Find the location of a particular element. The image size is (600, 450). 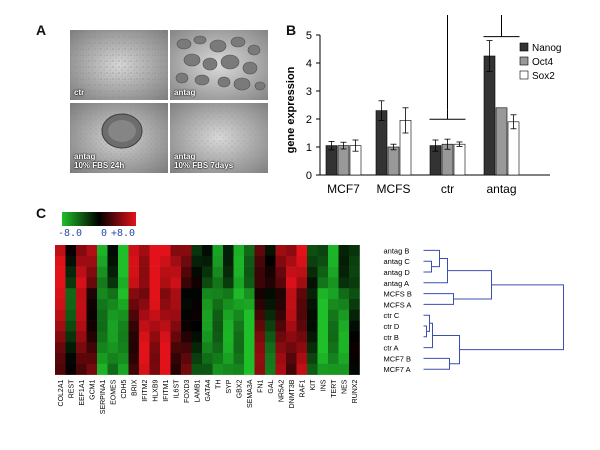

dendro-ctr-mcf7 is located at coordinates (446, 349).